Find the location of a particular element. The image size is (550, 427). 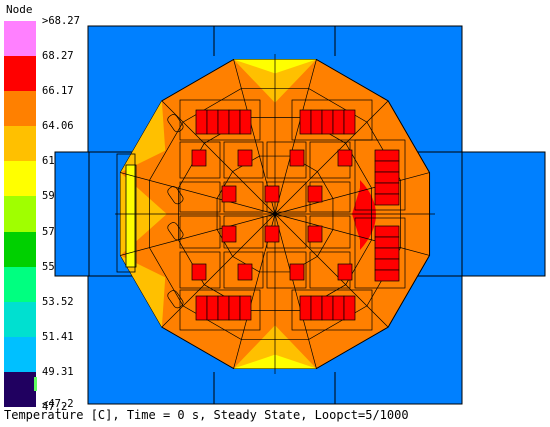

legend-label: 64.06 is located at coordinates (58, 126).